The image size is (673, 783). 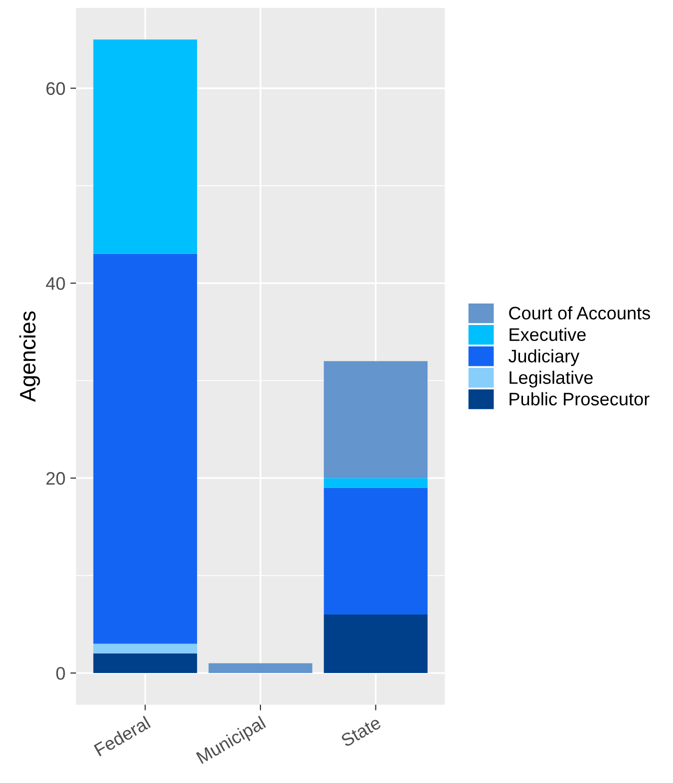 What do you see at coordinates (55, 478) in the screenshot?
I see `y-tick-label: 20` at bounding box center [55, 478].